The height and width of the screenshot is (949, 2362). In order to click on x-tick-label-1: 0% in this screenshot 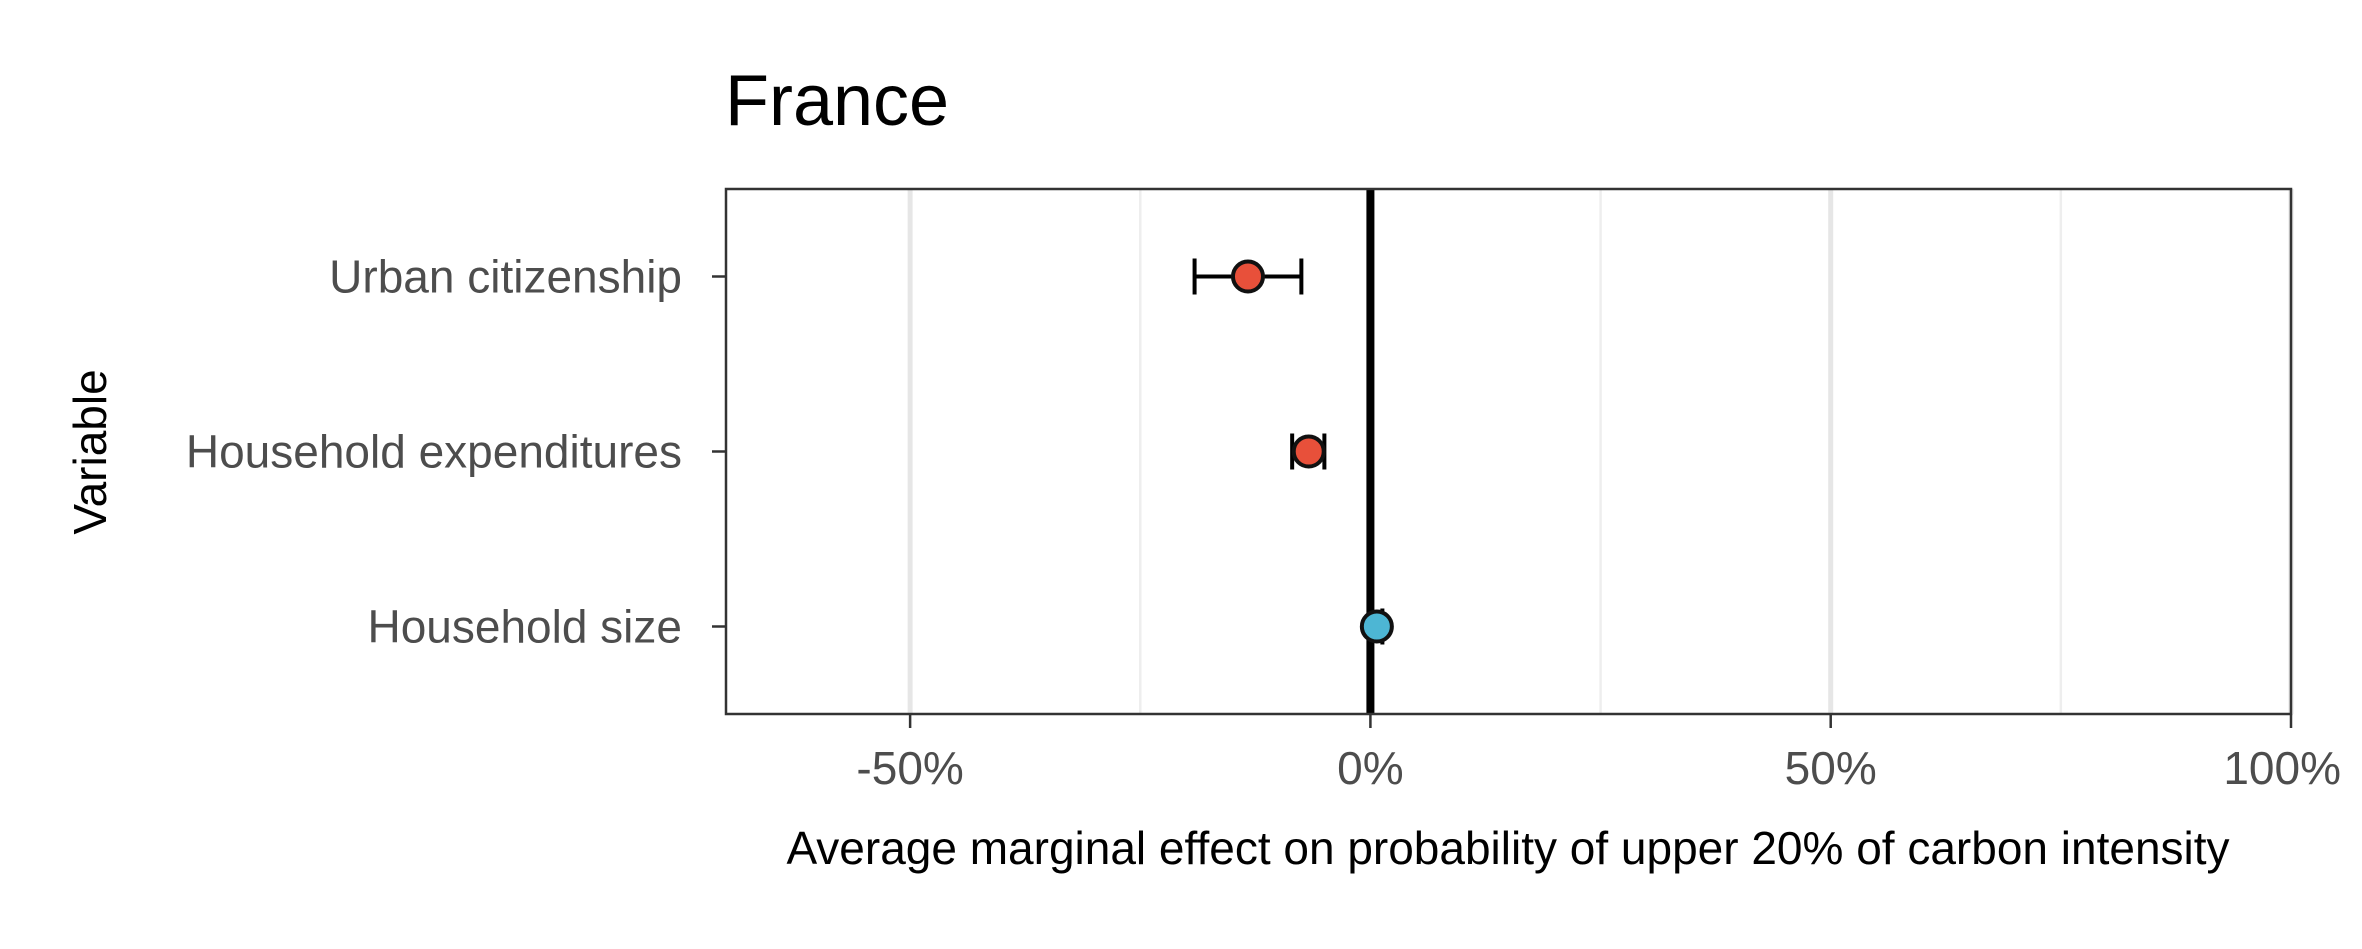, I will do `click(1370, 768)`.